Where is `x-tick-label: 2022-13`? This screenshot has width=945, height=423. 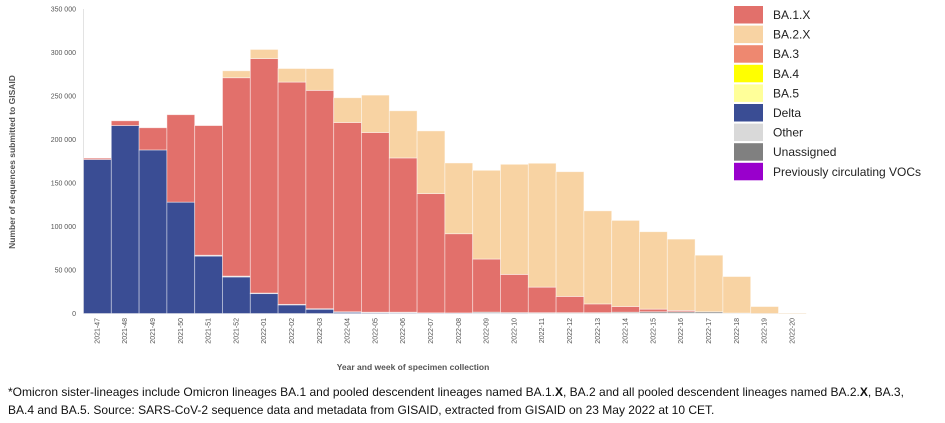
x-tick-label: 2022-13 is located at coordinates (598, 331).